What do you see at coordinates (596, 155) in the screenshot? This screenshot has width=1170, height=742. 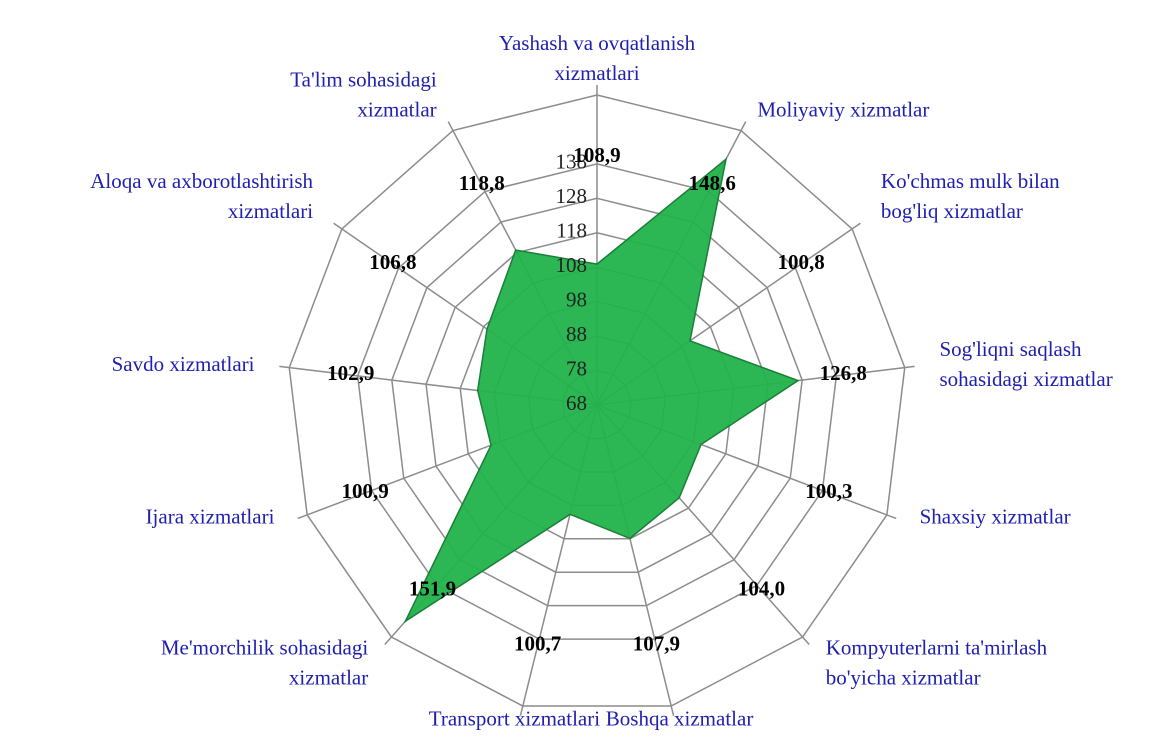 I see `value-label: 108,9` at bounding box center [596, 155].